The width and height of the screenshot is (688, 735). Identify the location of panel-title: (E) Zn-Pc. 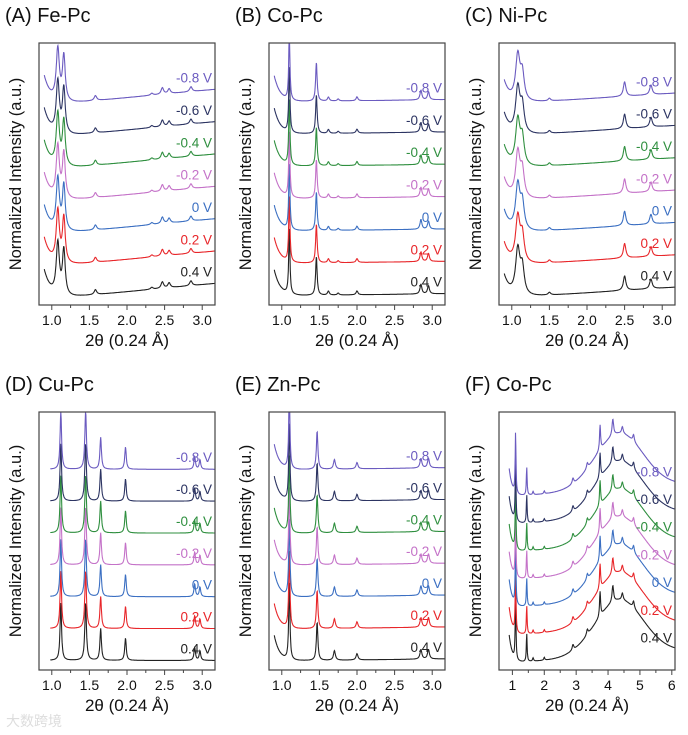
(278, 385).